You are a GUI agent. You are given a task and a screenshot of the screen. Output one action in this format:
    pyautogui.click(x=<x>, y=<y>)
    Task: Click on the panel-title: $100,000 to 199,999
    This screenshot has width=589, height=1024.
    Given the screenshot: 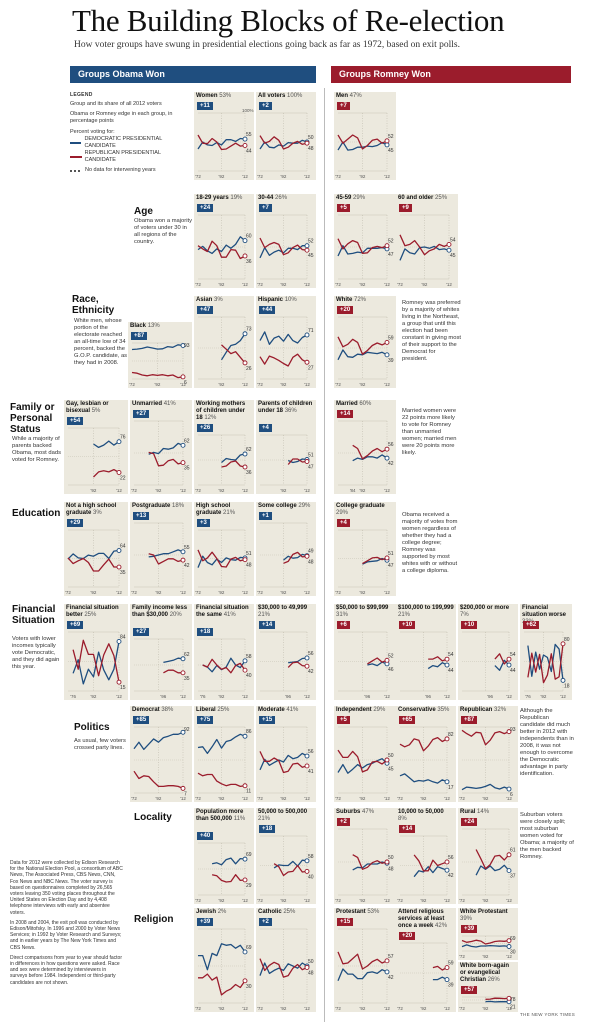 What is the action you would take?
    pyautogui.click(x=426, y=608)
    